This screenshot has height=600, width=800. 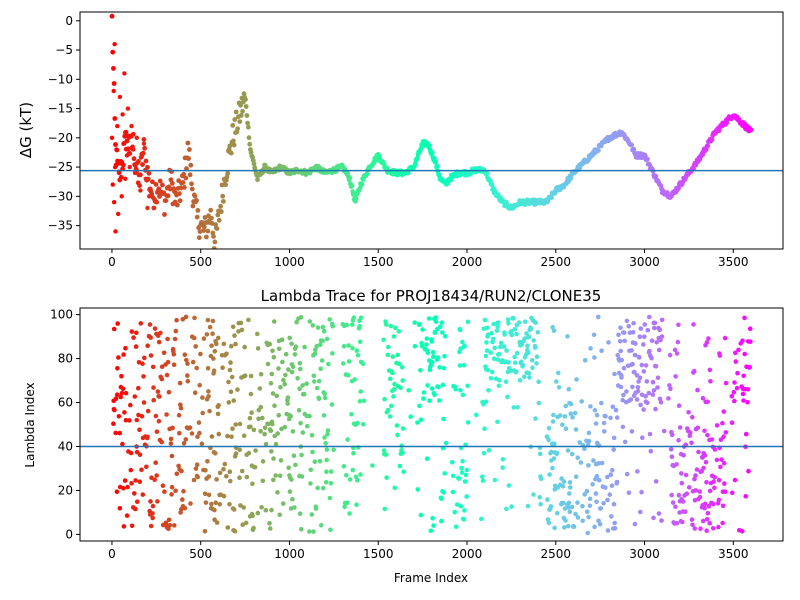 I want to click on y-tick-label: 100, so click(x=61, y=315).